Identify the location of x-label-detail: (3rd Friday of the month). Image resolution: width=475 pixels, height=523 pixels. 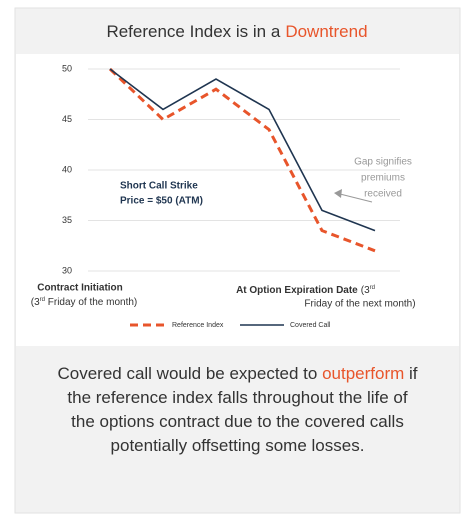
(84, 302).